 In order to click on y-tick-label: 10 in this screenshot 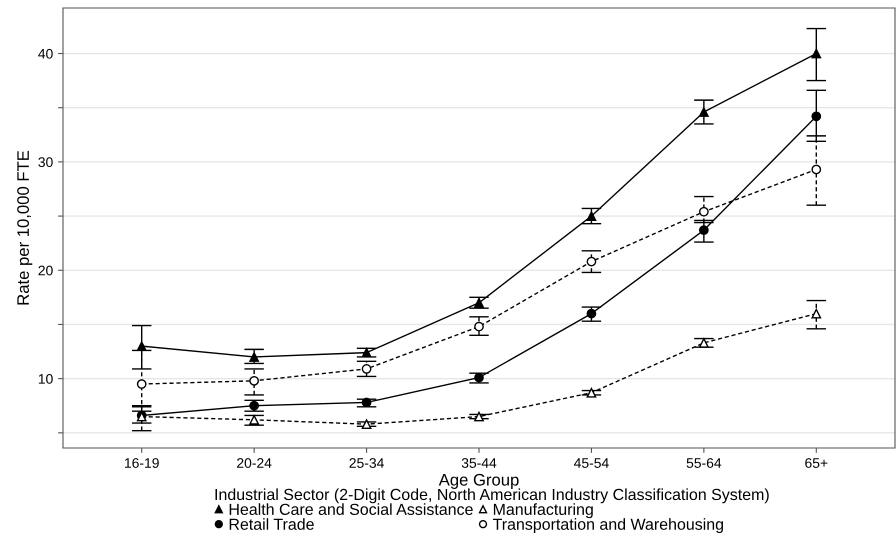, I will do `click(45, 379)`.